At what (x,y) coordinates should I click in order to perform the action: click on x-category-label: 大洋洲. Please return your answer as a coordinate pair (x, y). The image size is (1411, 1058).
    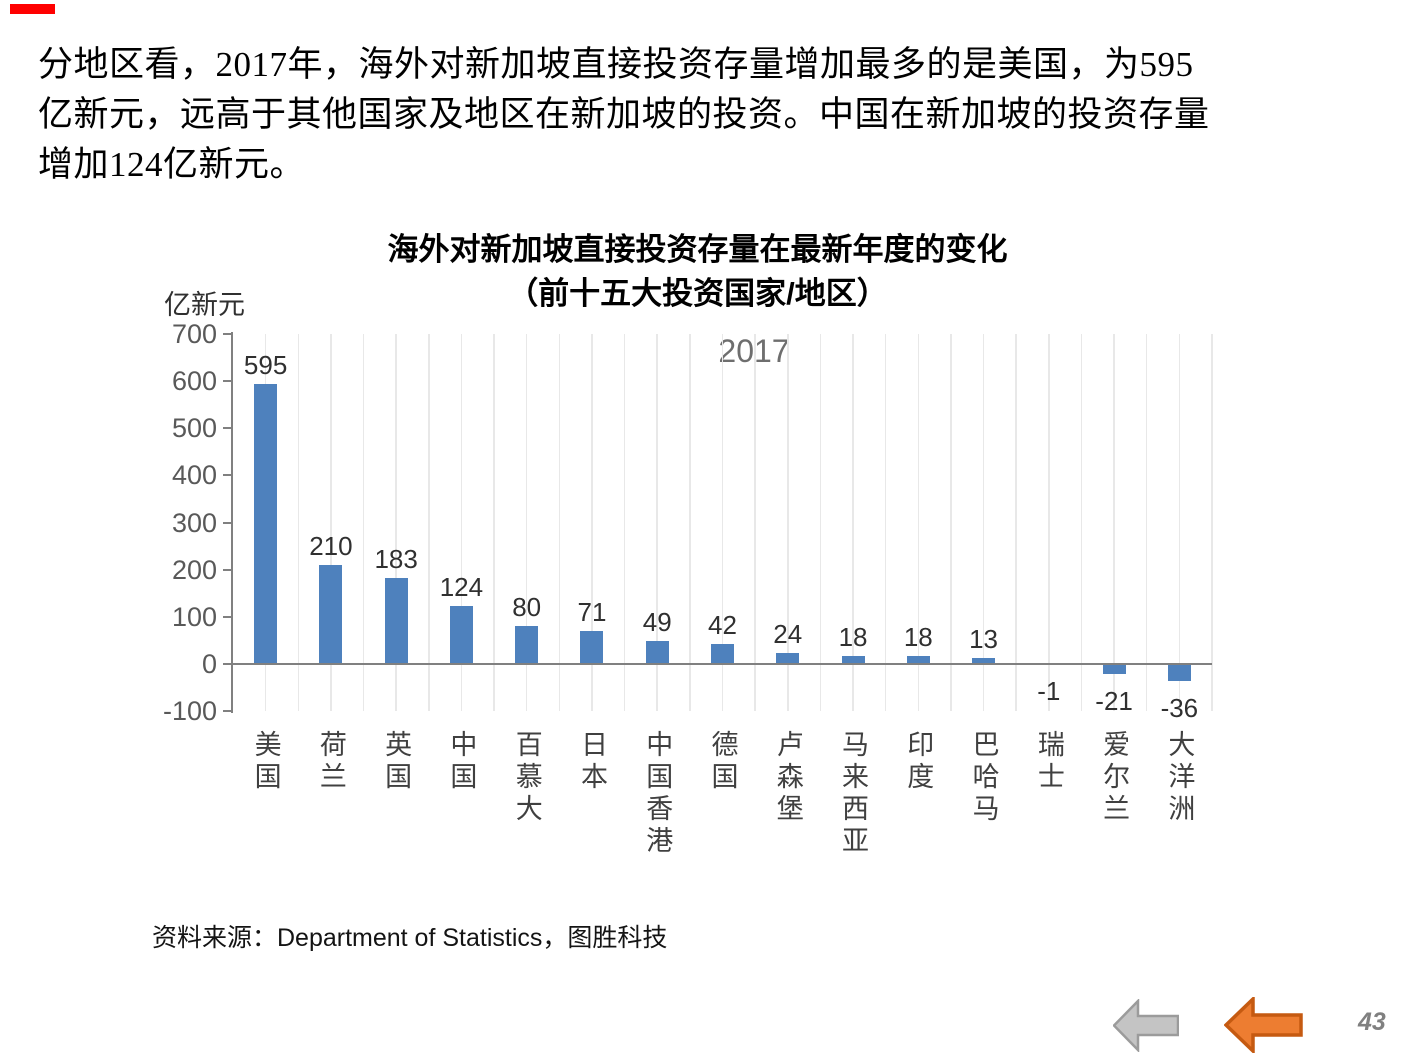
    Looking at the image, I should click on (1179, 778).